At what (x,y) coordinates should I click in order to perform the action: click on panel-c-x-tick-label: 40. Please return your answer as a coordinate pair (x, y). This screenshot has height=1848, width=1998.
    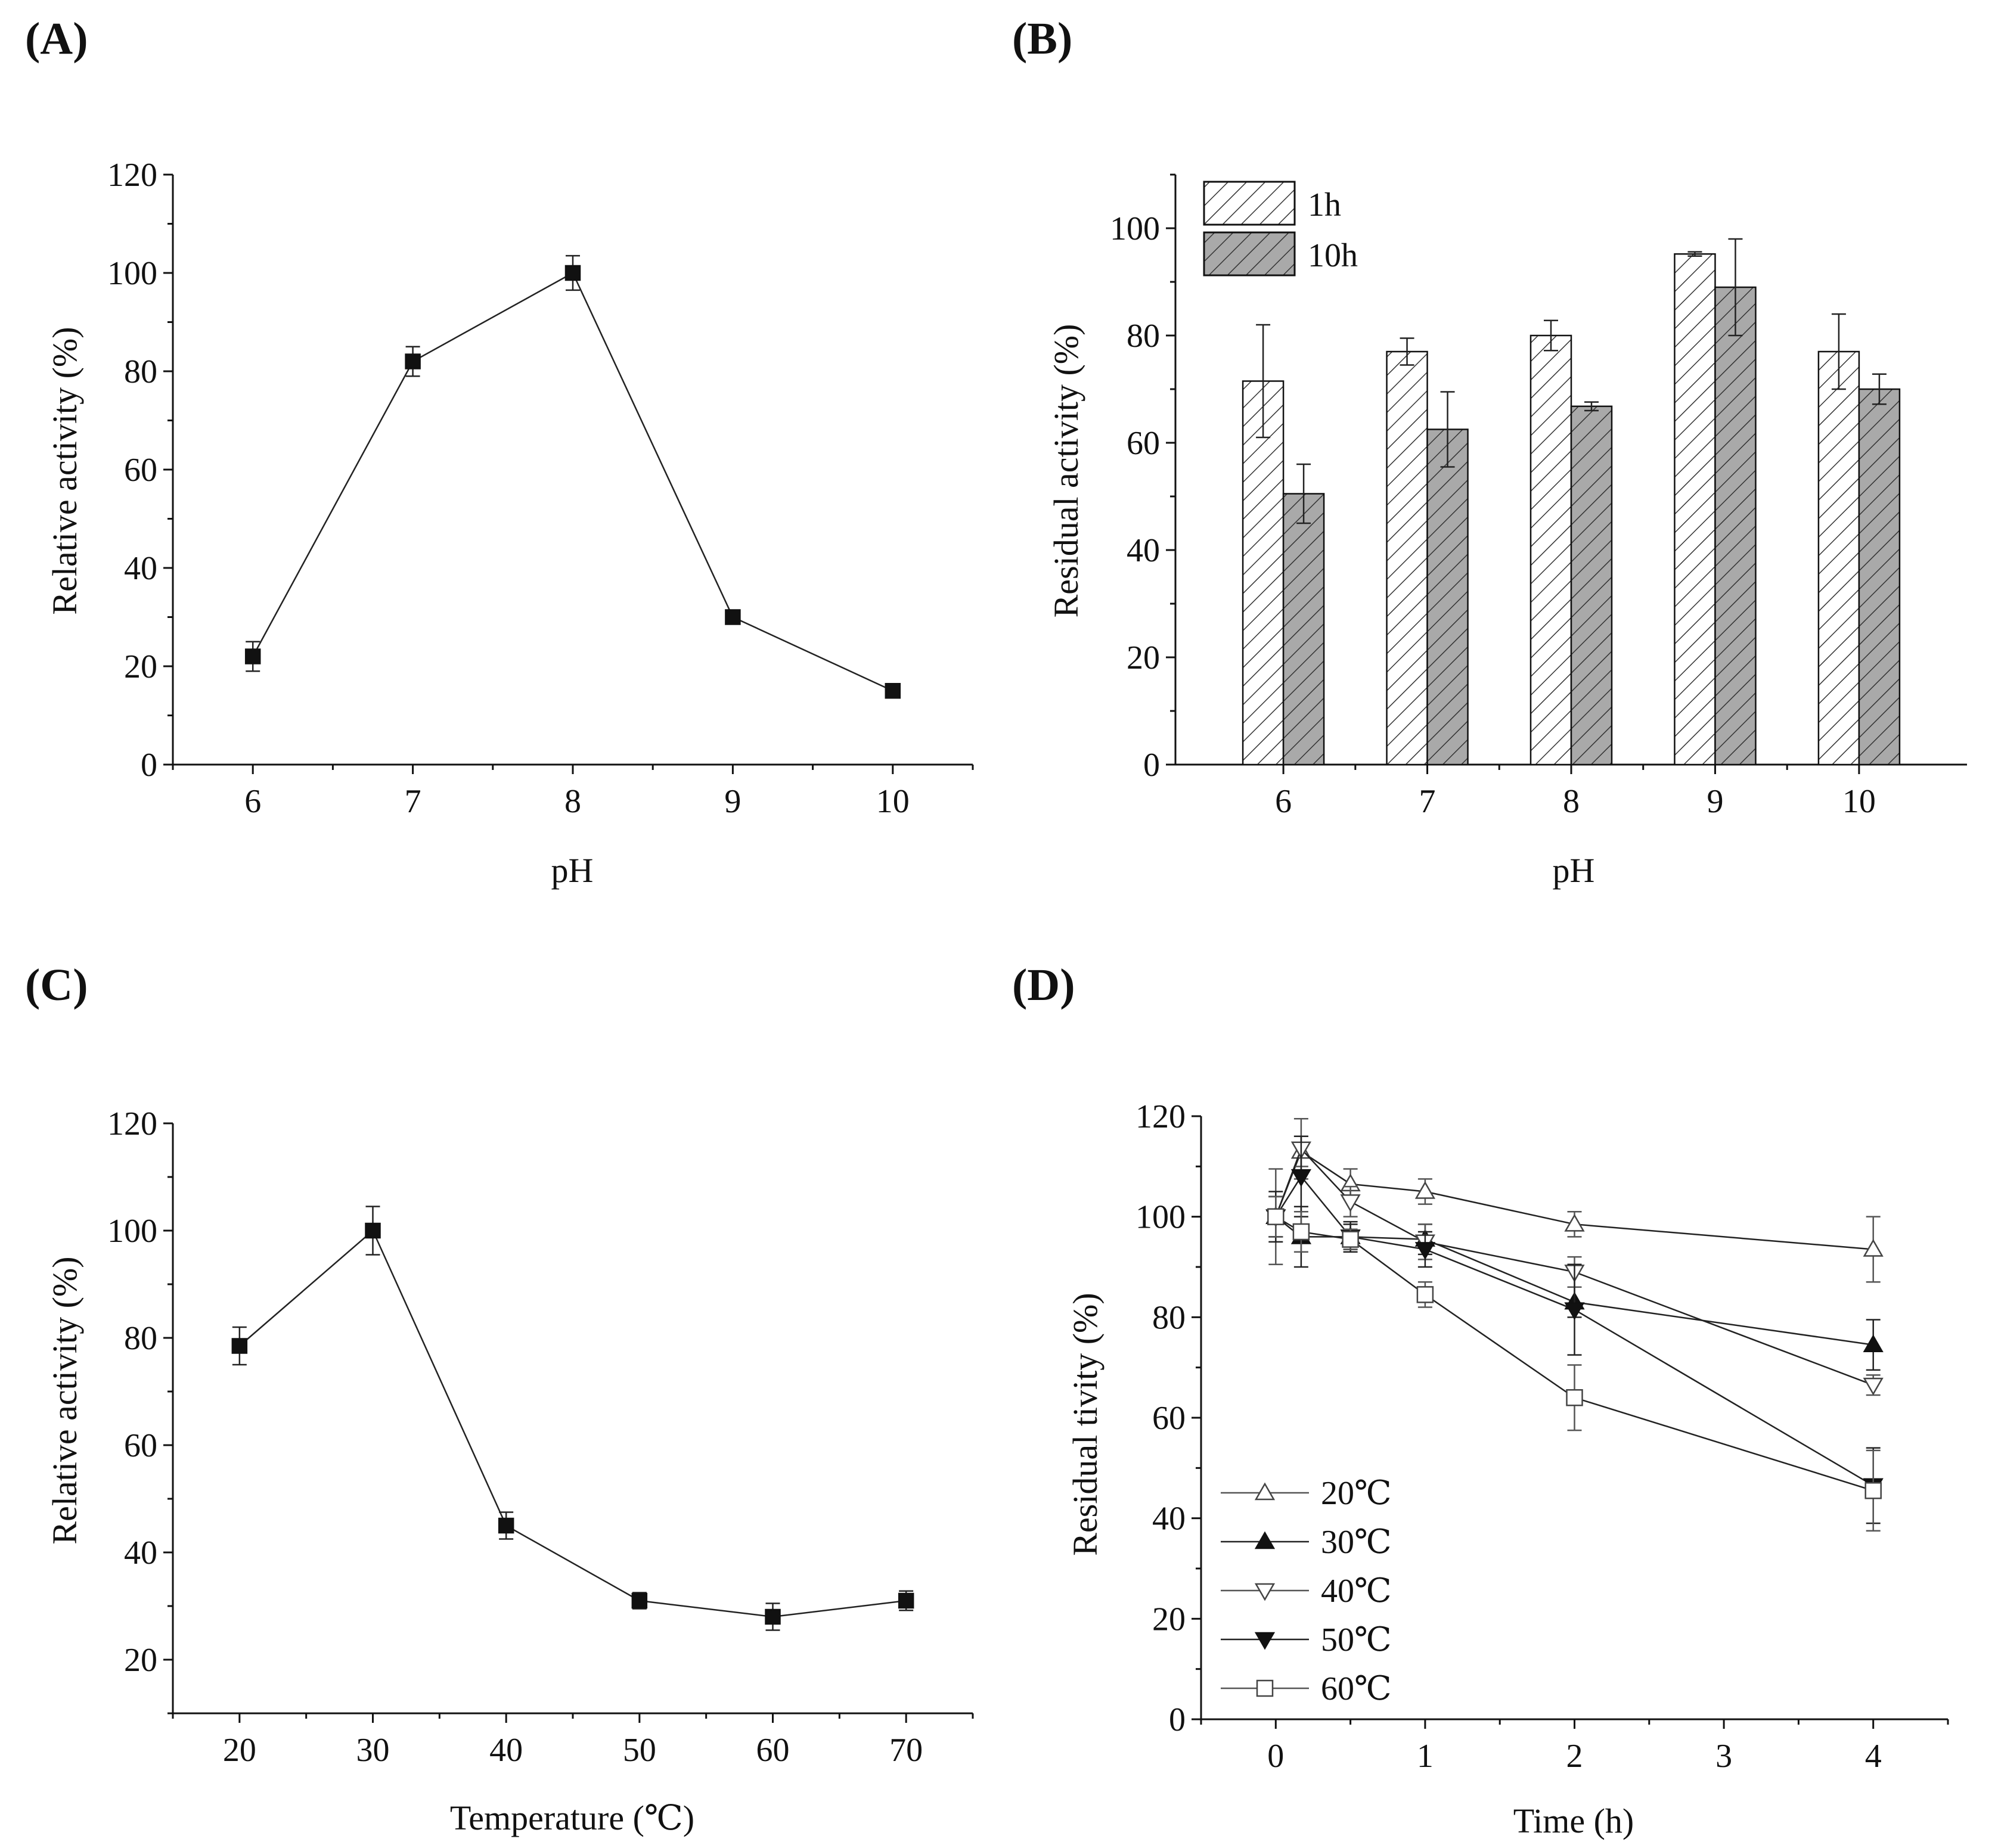
    Looking at the image, I should click on (506, 1750).